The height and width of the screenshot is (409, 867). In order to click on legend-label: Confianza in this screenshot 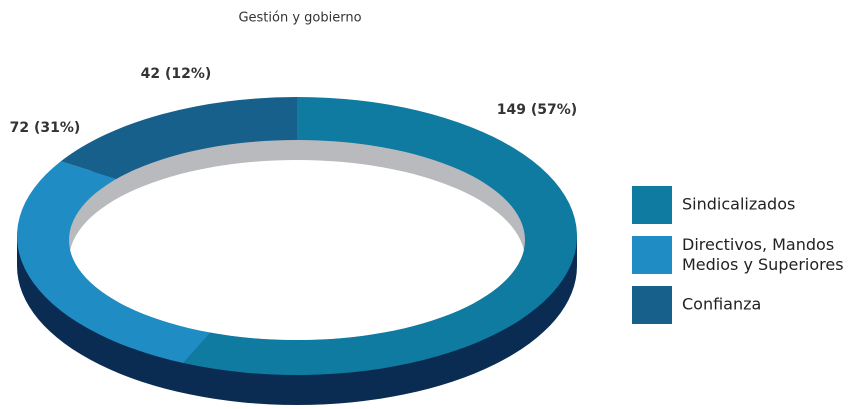, I will do `click(721, 304)`.